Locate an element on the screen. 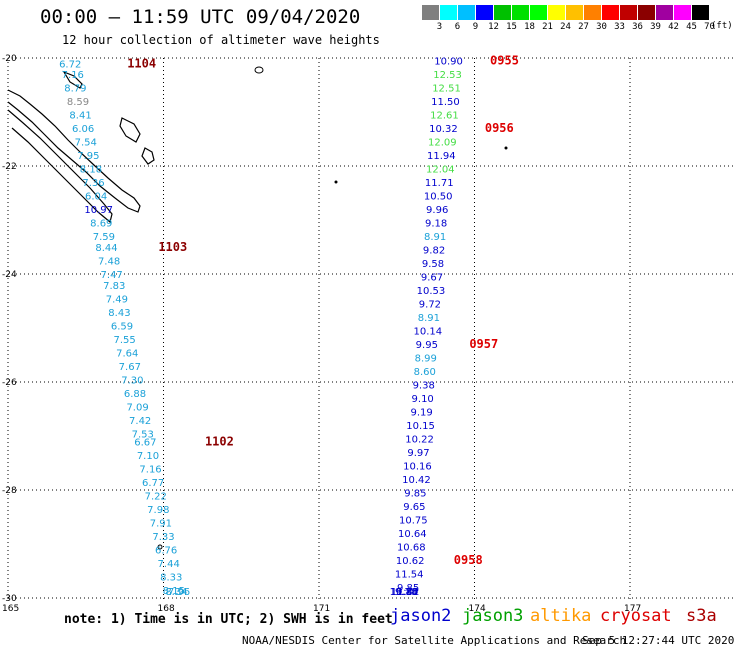  wave-height-label: 7.96 is located at coordinates (179, 592).